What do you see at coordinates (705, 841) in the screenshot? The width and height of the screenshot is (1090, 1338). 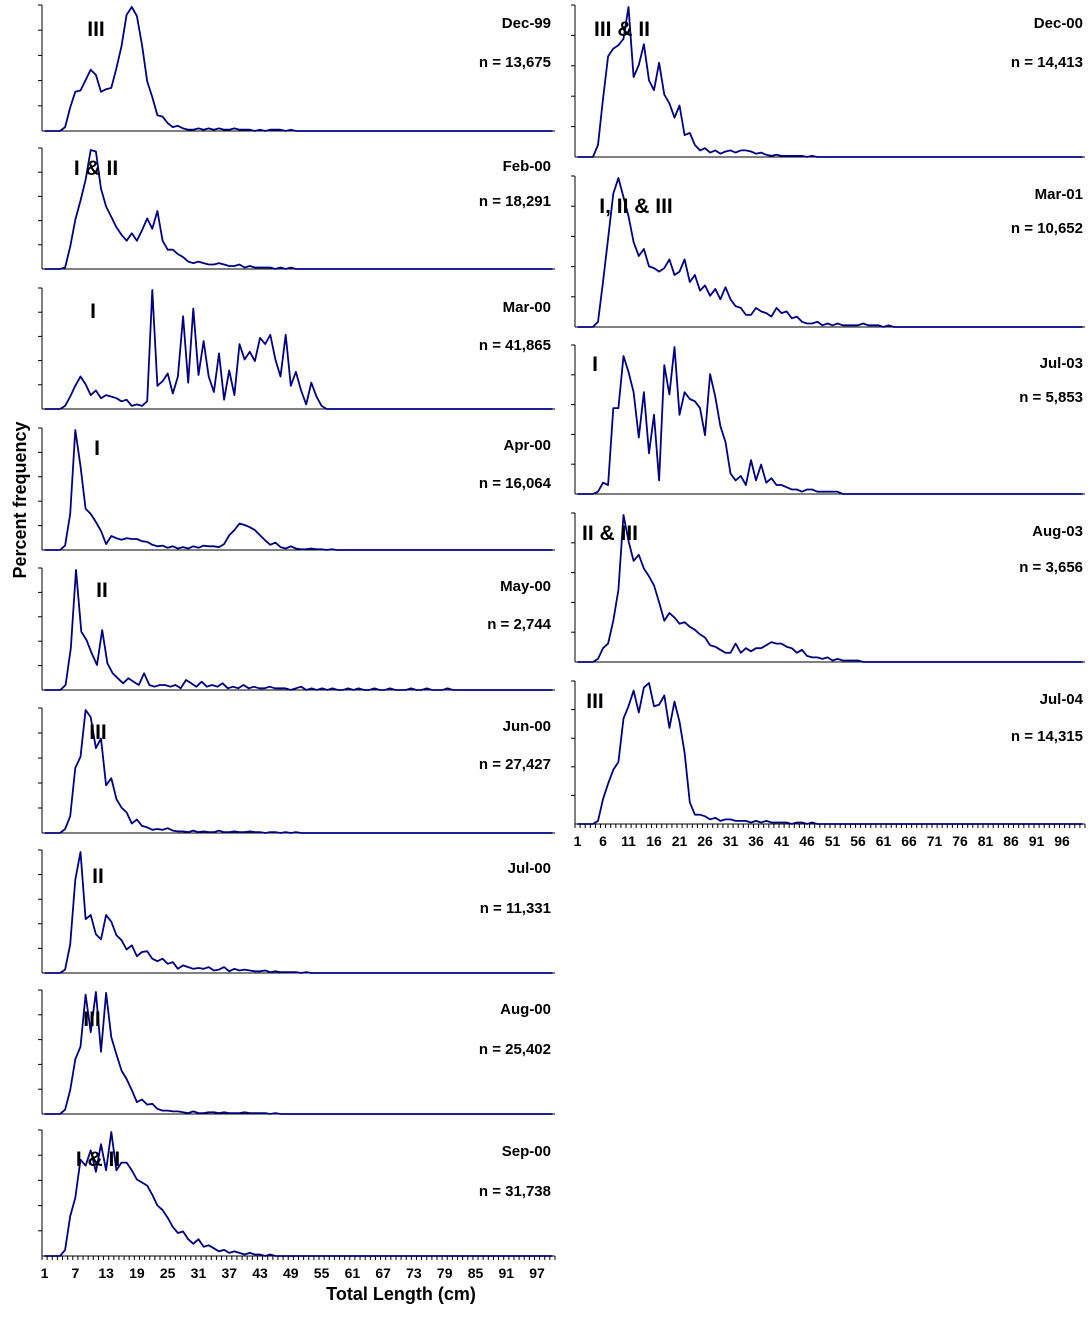 I see `x-tick-label: 26` at bounding box center [705, 841].